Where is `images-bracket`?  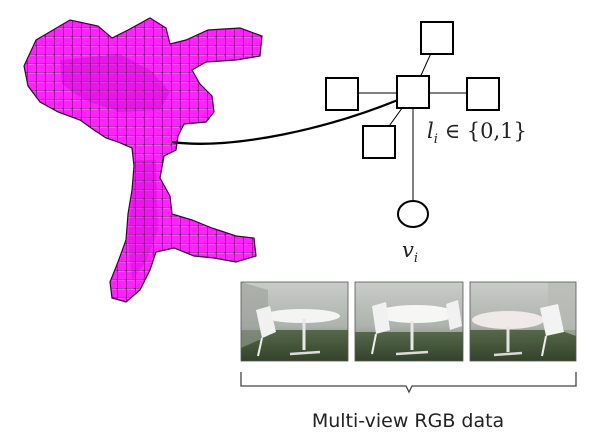 images-bracket is located at coordinates (408, 383).